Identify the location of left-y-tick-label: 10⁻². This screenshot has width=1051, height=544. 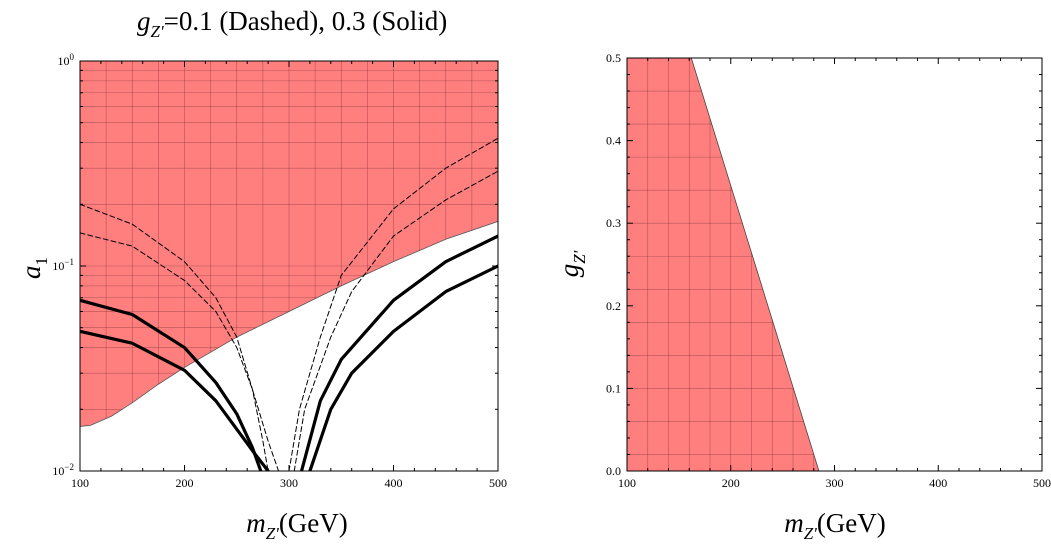
(63, 470).